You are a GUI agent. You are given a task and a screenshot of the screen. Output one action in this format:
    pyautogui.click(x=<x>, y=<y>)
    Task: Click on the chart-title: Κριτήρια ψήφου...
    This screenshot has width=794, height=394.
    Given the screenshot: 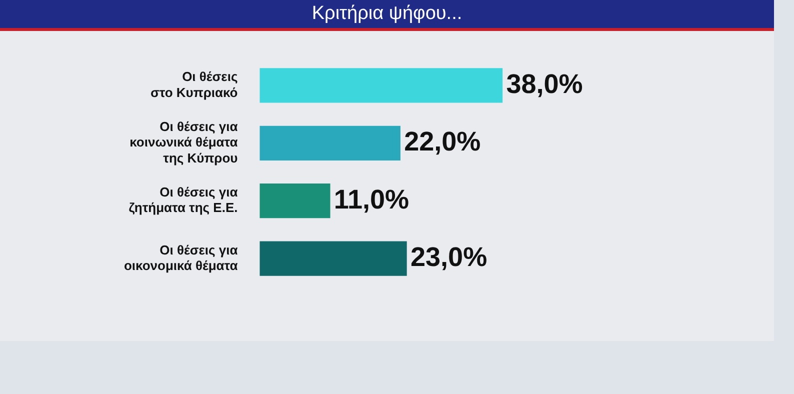 What is the action you would take?
    pyautogui.click(x=387, y=15)
    